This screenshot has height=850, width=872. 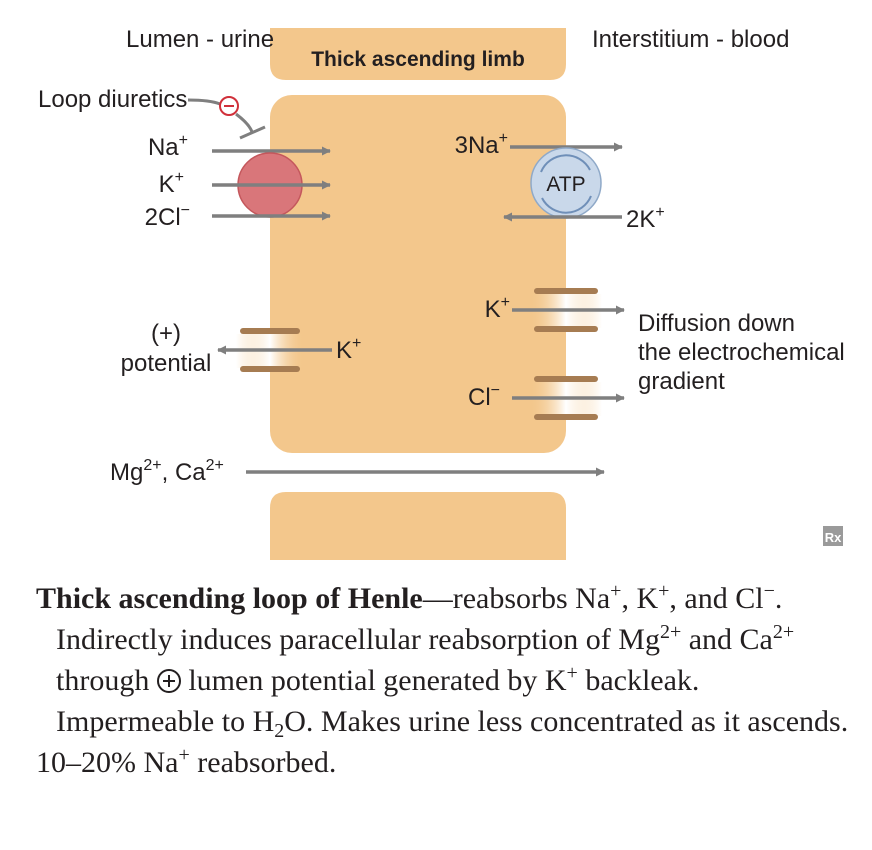 I want to click on inhibition-bar, so click(x=252, y=132).